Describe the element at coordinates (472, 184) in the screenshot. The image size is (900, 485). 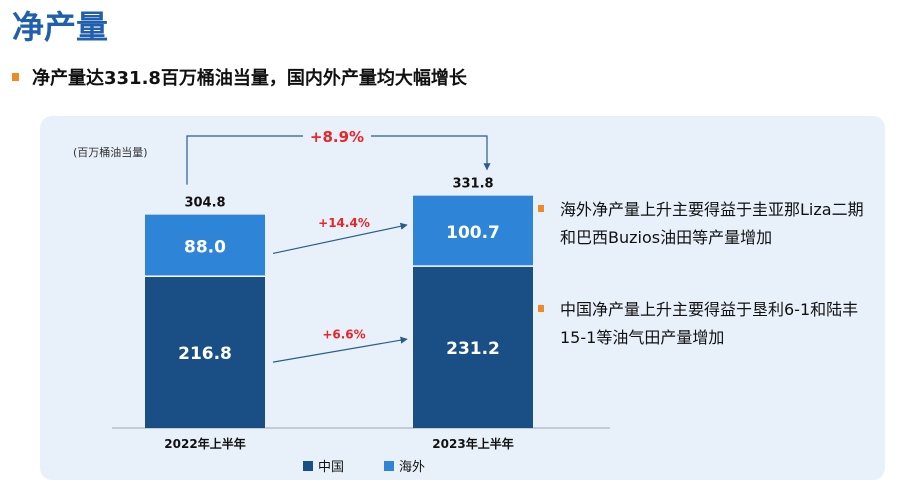
I see `total-label-2: 331.8` at that location.